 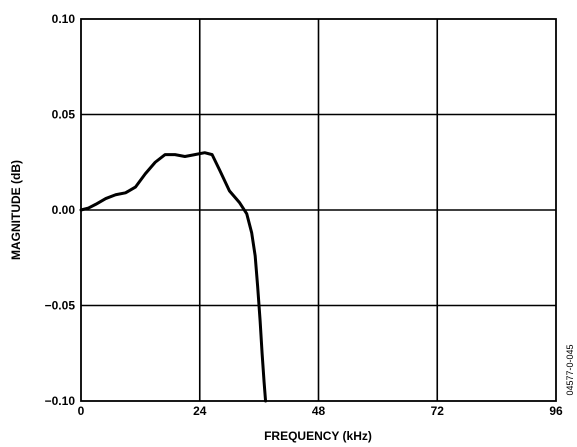 What do you see at coordinates (200, 411) in the screenshot?
I see `x-tick-label: 24` at bounding box center [200, 411].